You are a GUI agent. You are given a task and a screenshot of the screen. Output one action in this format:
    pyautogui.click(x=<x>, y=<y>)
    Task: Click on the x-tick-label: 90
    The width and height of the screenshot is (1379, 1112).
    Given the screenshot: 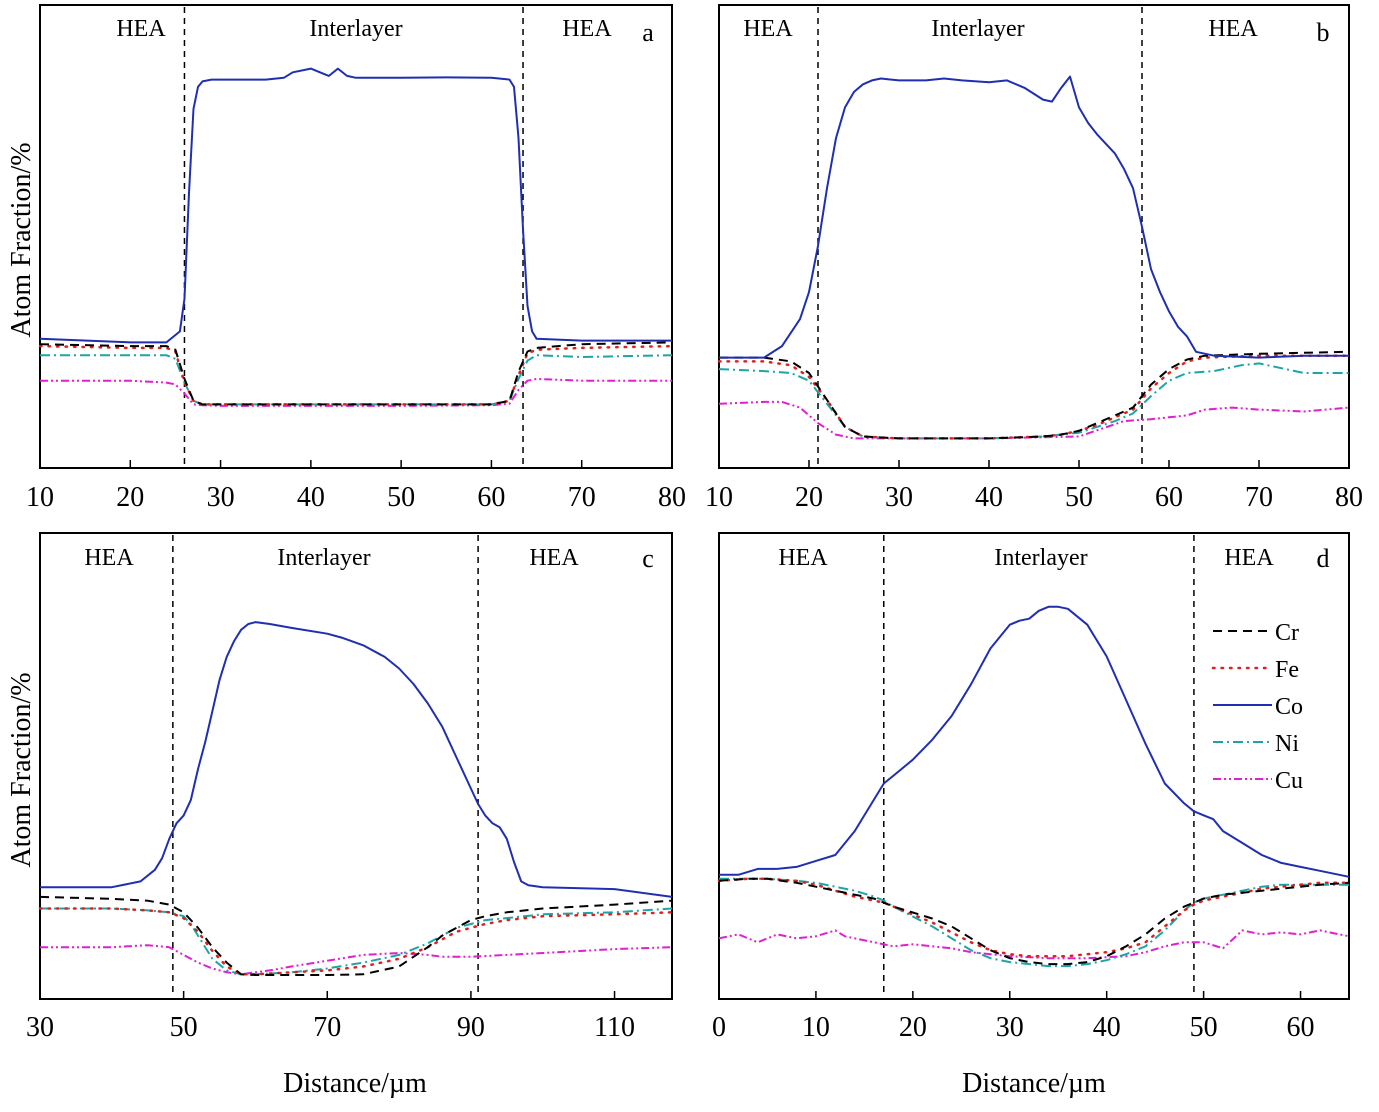 What is the action you would take?
    pyautogui.click(x=471, y=1027)
    